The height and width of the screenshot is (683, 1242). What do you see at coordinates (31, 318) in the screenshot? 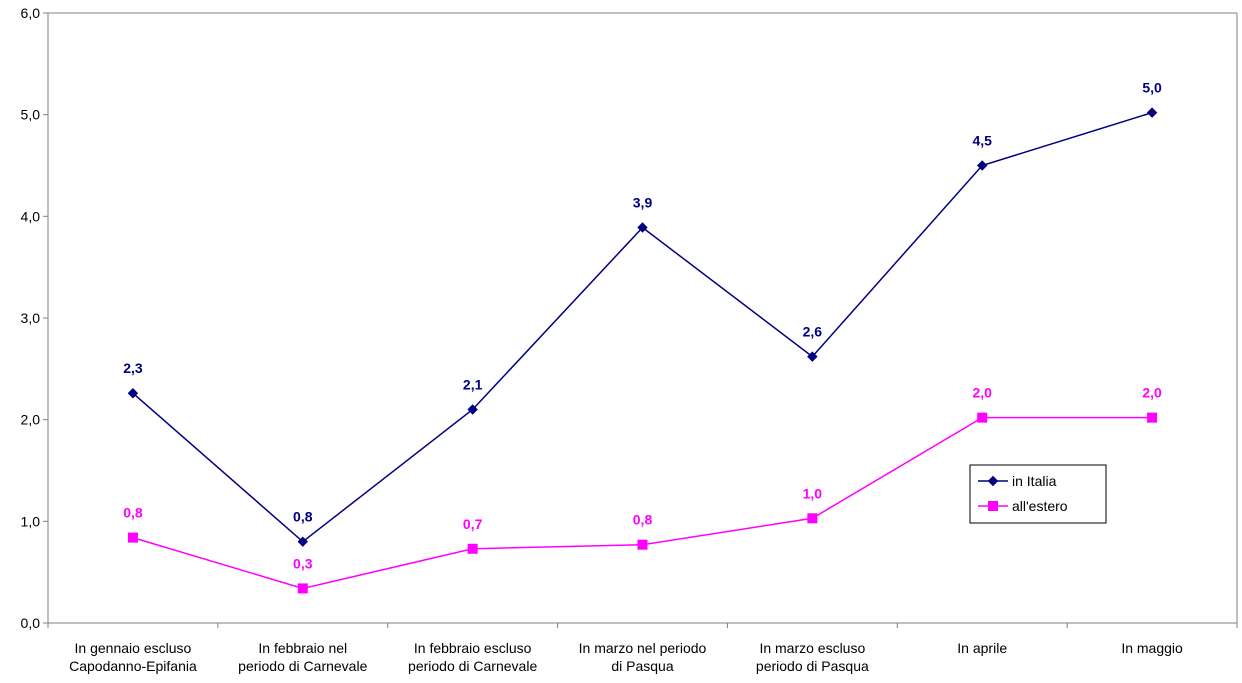
I see `y-tick-label: 3,0` at bounding box center [31, 318].